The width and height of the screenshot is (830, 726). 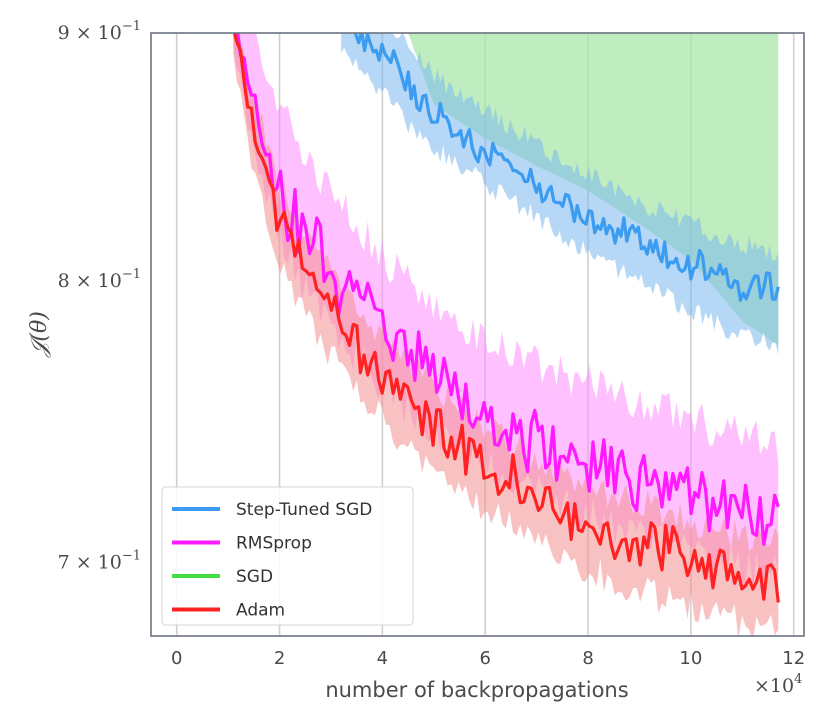 I want to click on legend-label-sgd: SGD, so click(x=254, y=577).